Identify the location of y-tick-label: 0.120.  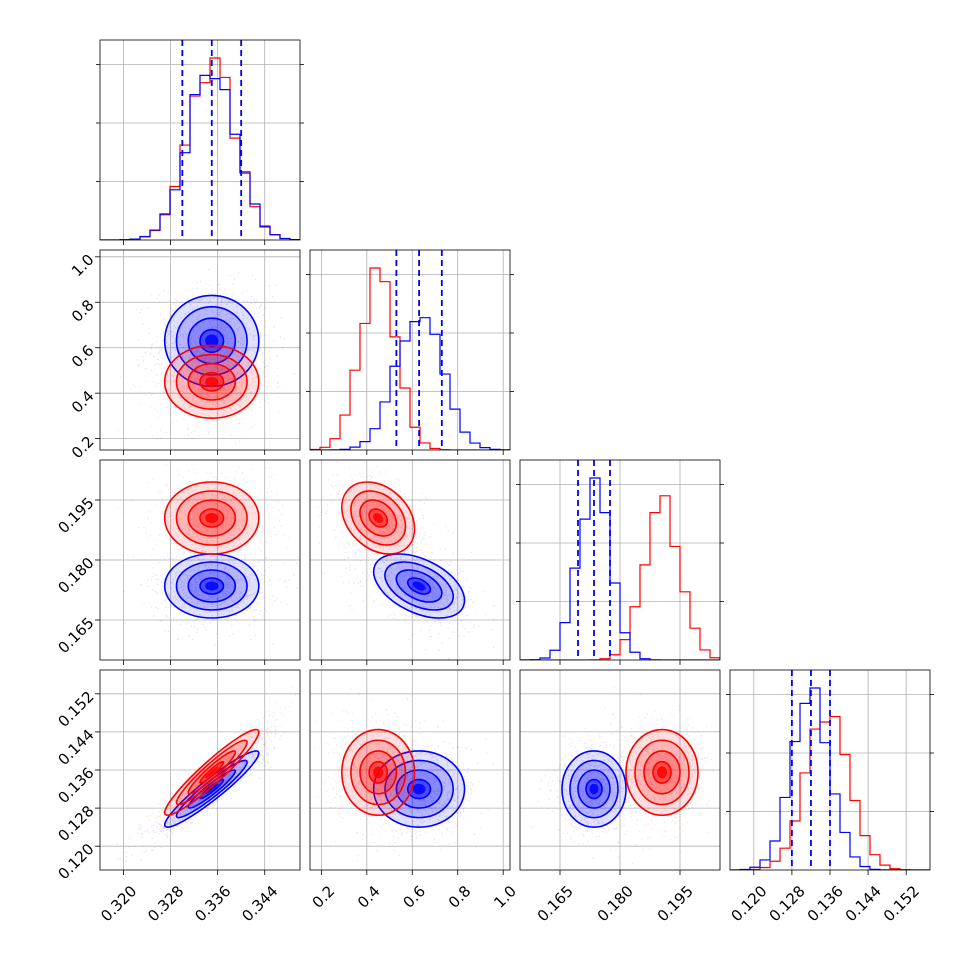
(75, 861).